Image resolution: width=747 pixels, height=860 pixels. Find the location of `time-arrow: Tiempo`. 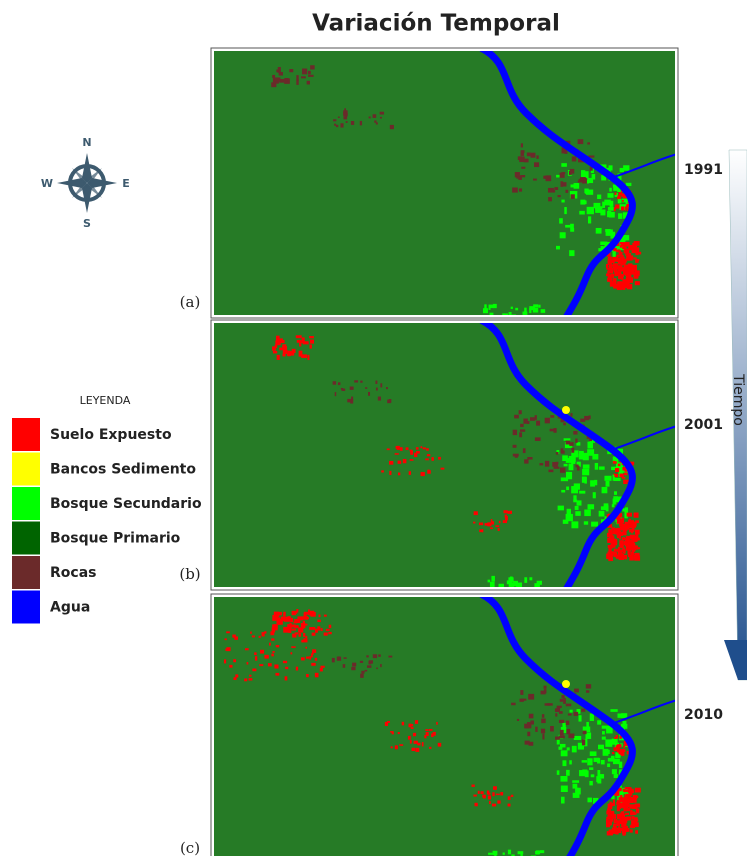

time-arrow: Tiempo is located at coordinates (735, 415).